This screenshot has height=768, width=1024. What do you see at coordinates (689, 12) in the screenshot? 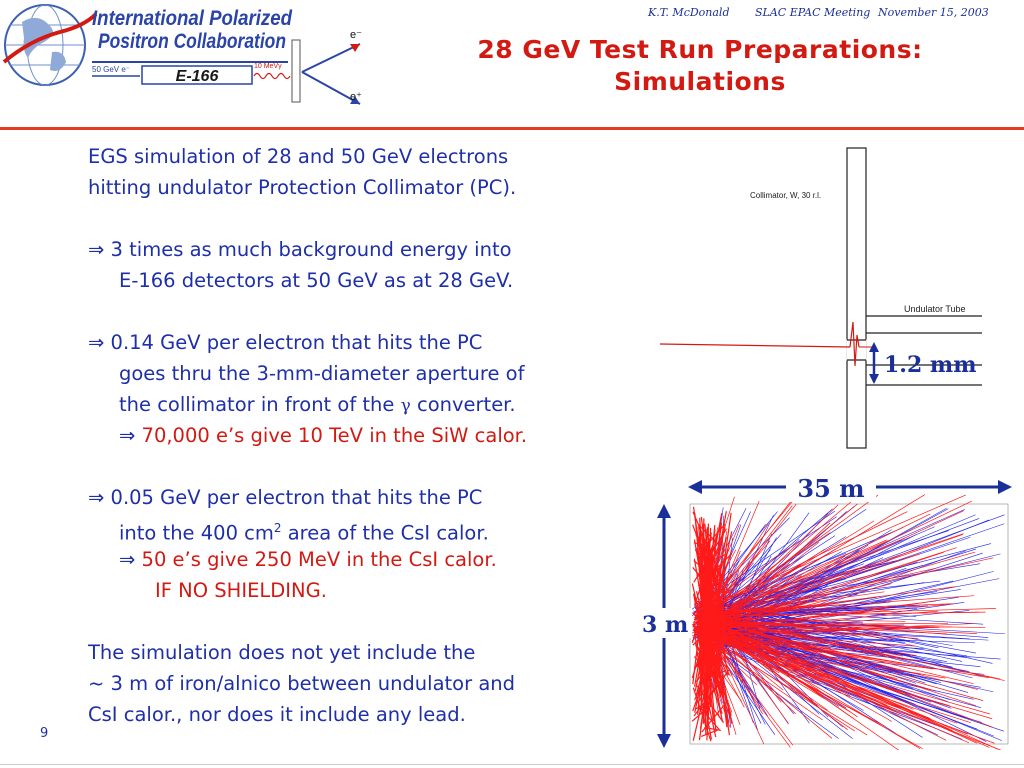
I see `author: K.T. McDonald` at bounding box center [689, 12].